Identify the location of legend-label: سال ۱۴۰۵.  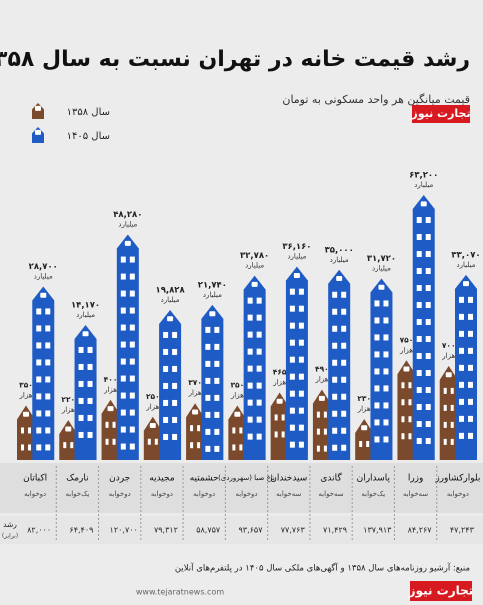
(88, 136).